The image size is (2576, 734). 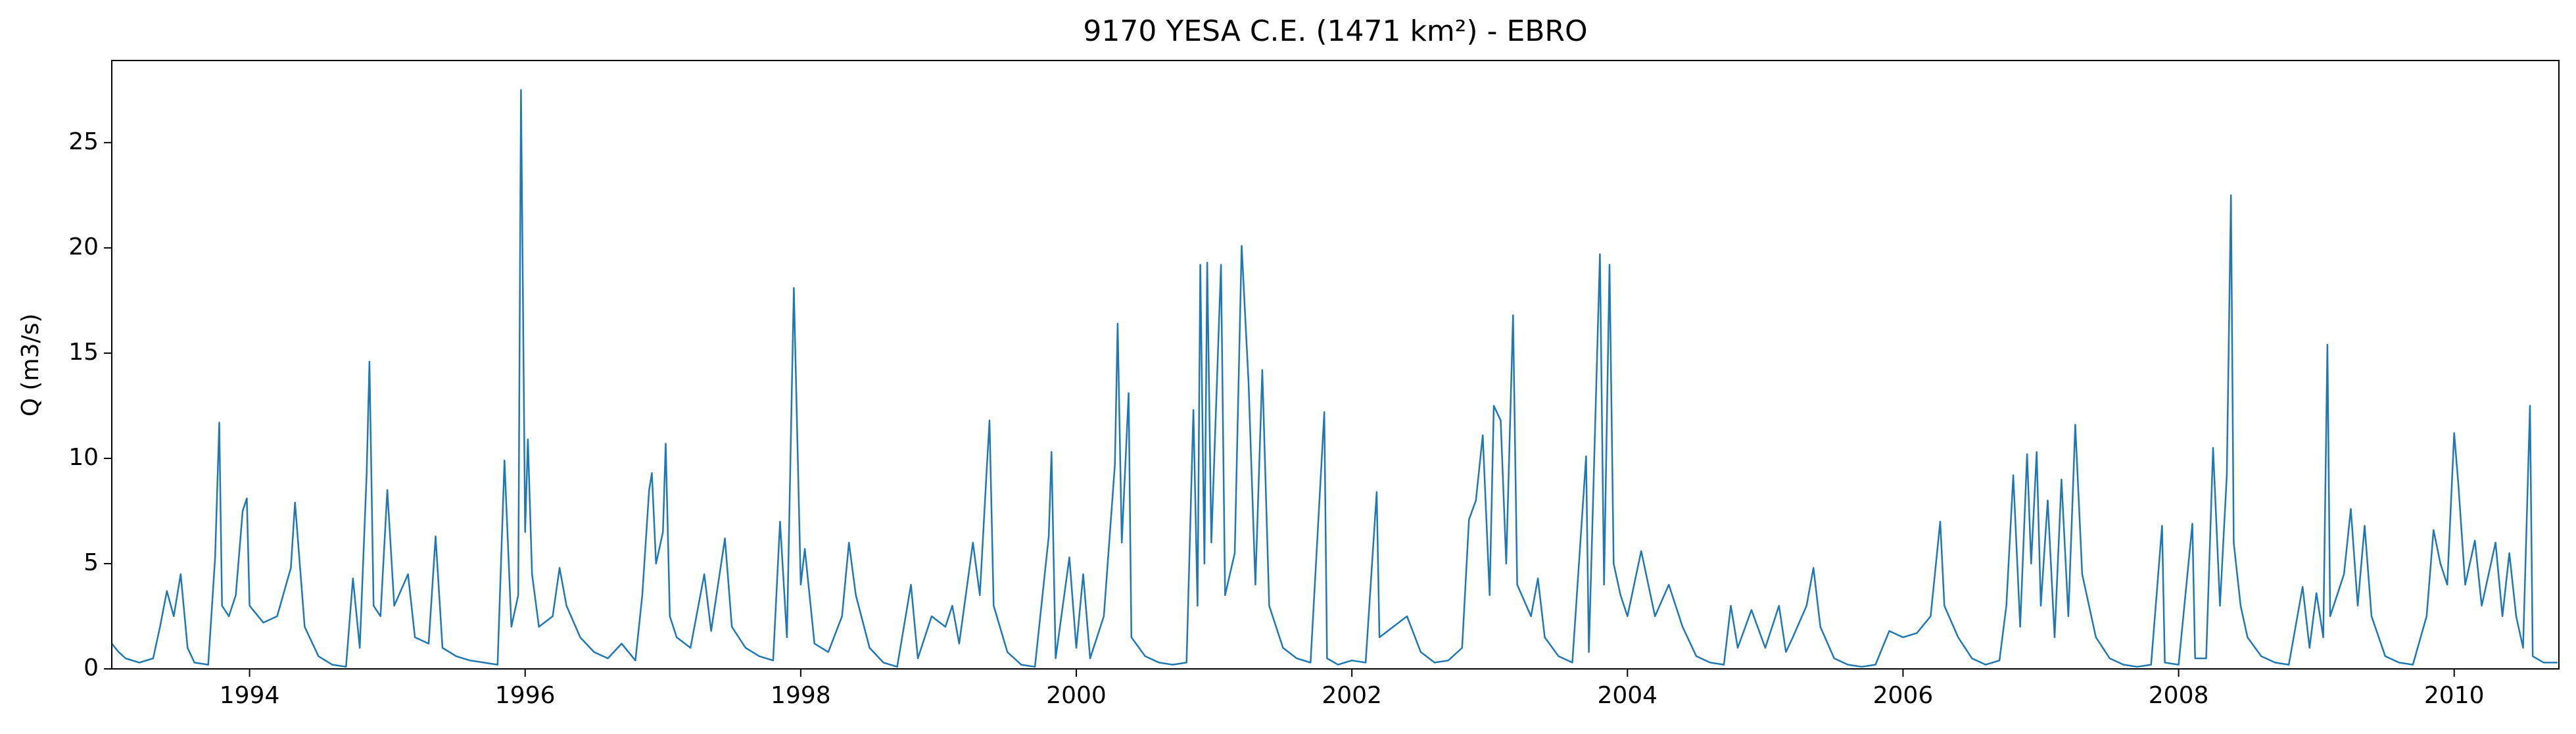 I want to click on chart-title: 9170 YESA C.E. (1471 km²) - EBRO, so click(x=1335, y=31).